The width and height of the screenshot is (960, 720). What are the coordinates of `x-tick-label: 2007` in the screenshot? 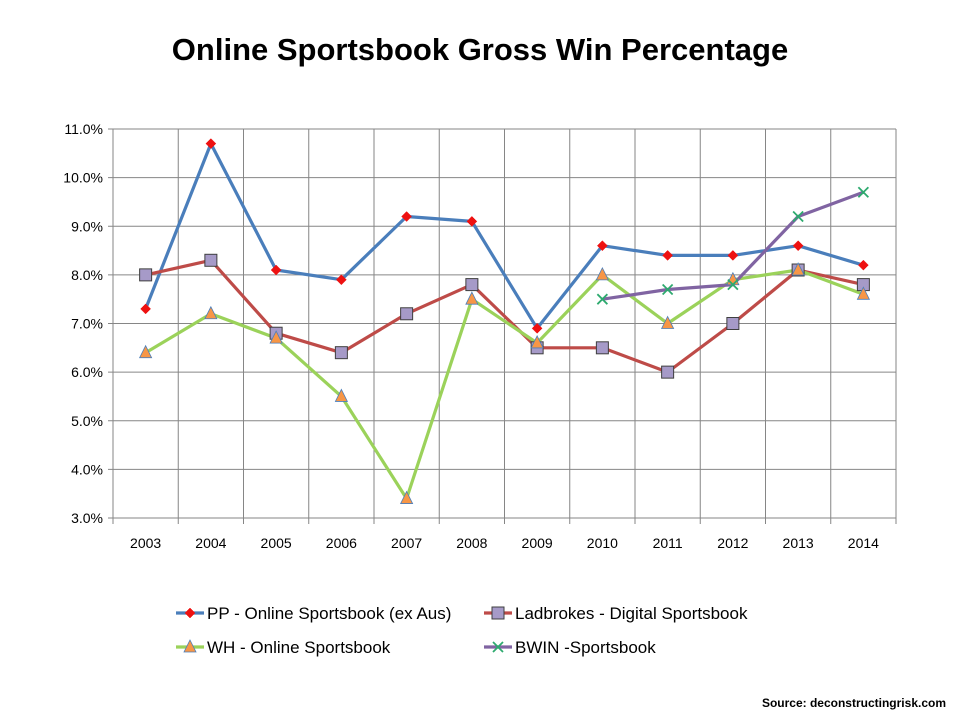 It's located at (406, 543).